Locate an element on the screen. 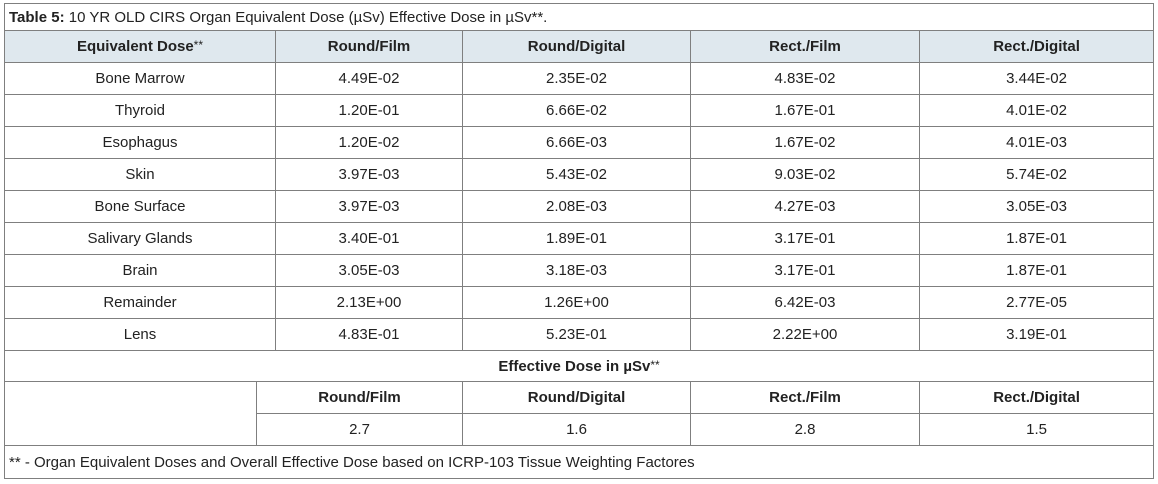 Image resolution: width=1158 pixels, height=484 pixels. dose-value-cell: 9.03E-02 is located at coordinates (805, 174).